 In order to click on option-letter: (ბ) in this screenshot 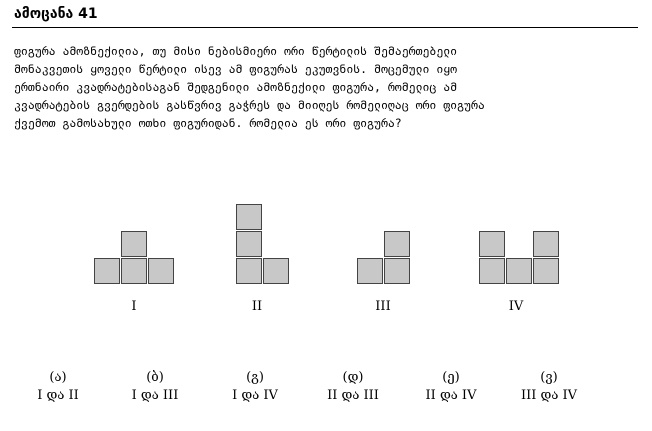, I will do `click(155, 377)`.